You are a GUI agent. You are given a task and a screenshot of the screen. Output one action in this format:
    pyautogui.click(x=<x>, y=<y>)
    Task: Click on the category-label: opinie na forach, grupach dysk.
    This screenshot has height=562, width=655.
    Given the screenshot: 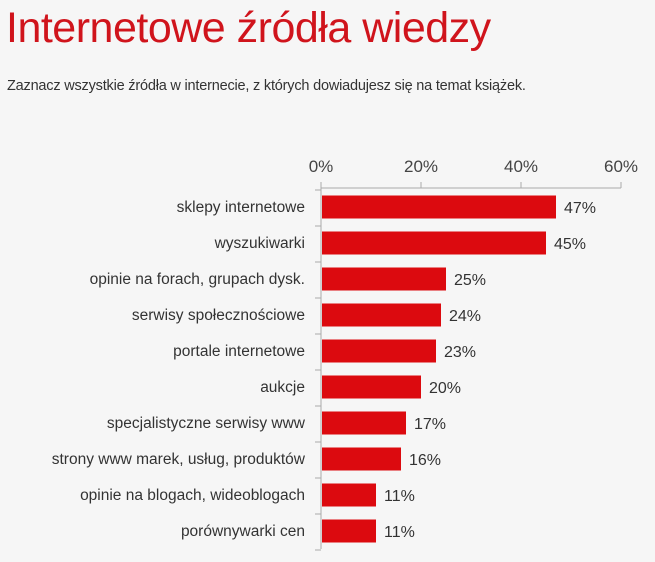 What is the action you would take?
    pyautogui.click(x=197, y=279)
    